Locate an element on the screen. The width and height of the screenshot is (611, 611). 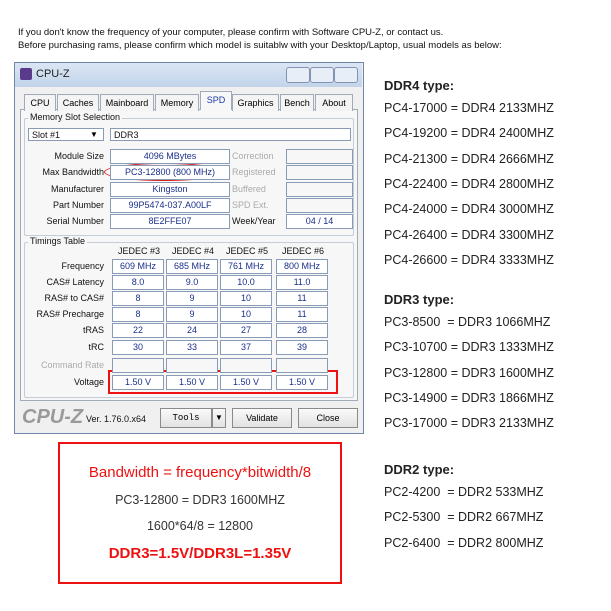
field-label: Max Bandwidth is located at coordinates (73, 172).